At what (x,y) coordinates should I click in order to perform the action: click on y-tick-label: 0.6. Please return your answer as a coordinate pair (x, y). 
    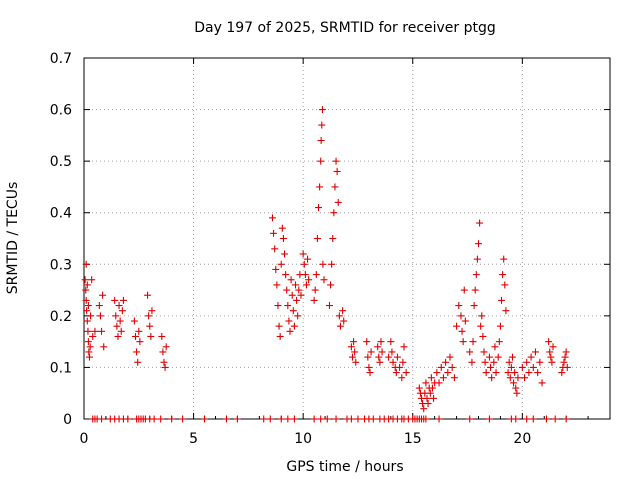
    Looking at the image, I should click on (61, 111).